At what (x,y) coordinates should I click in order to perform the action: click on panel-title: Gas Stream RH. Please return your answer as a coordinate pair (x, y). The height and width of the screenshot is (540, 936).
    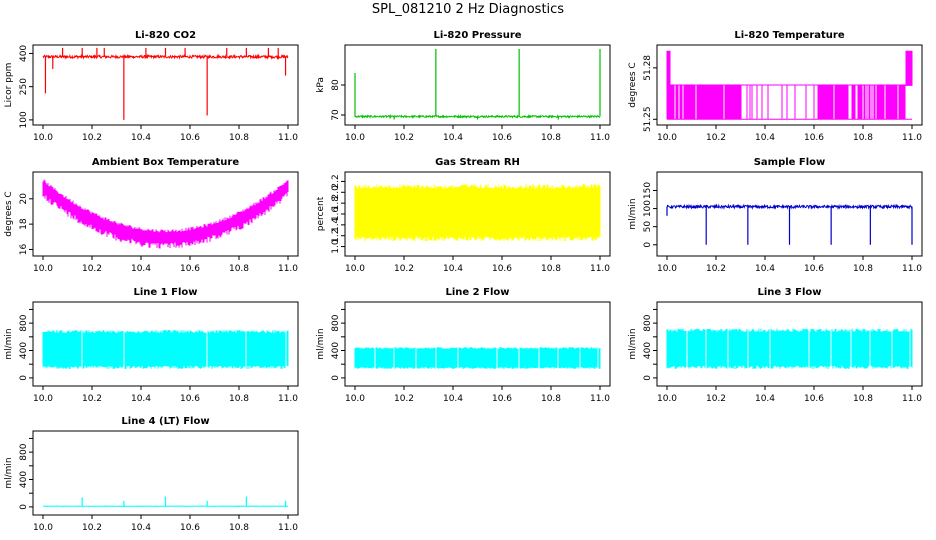
    Looking at the image, I should click on (477, 162).